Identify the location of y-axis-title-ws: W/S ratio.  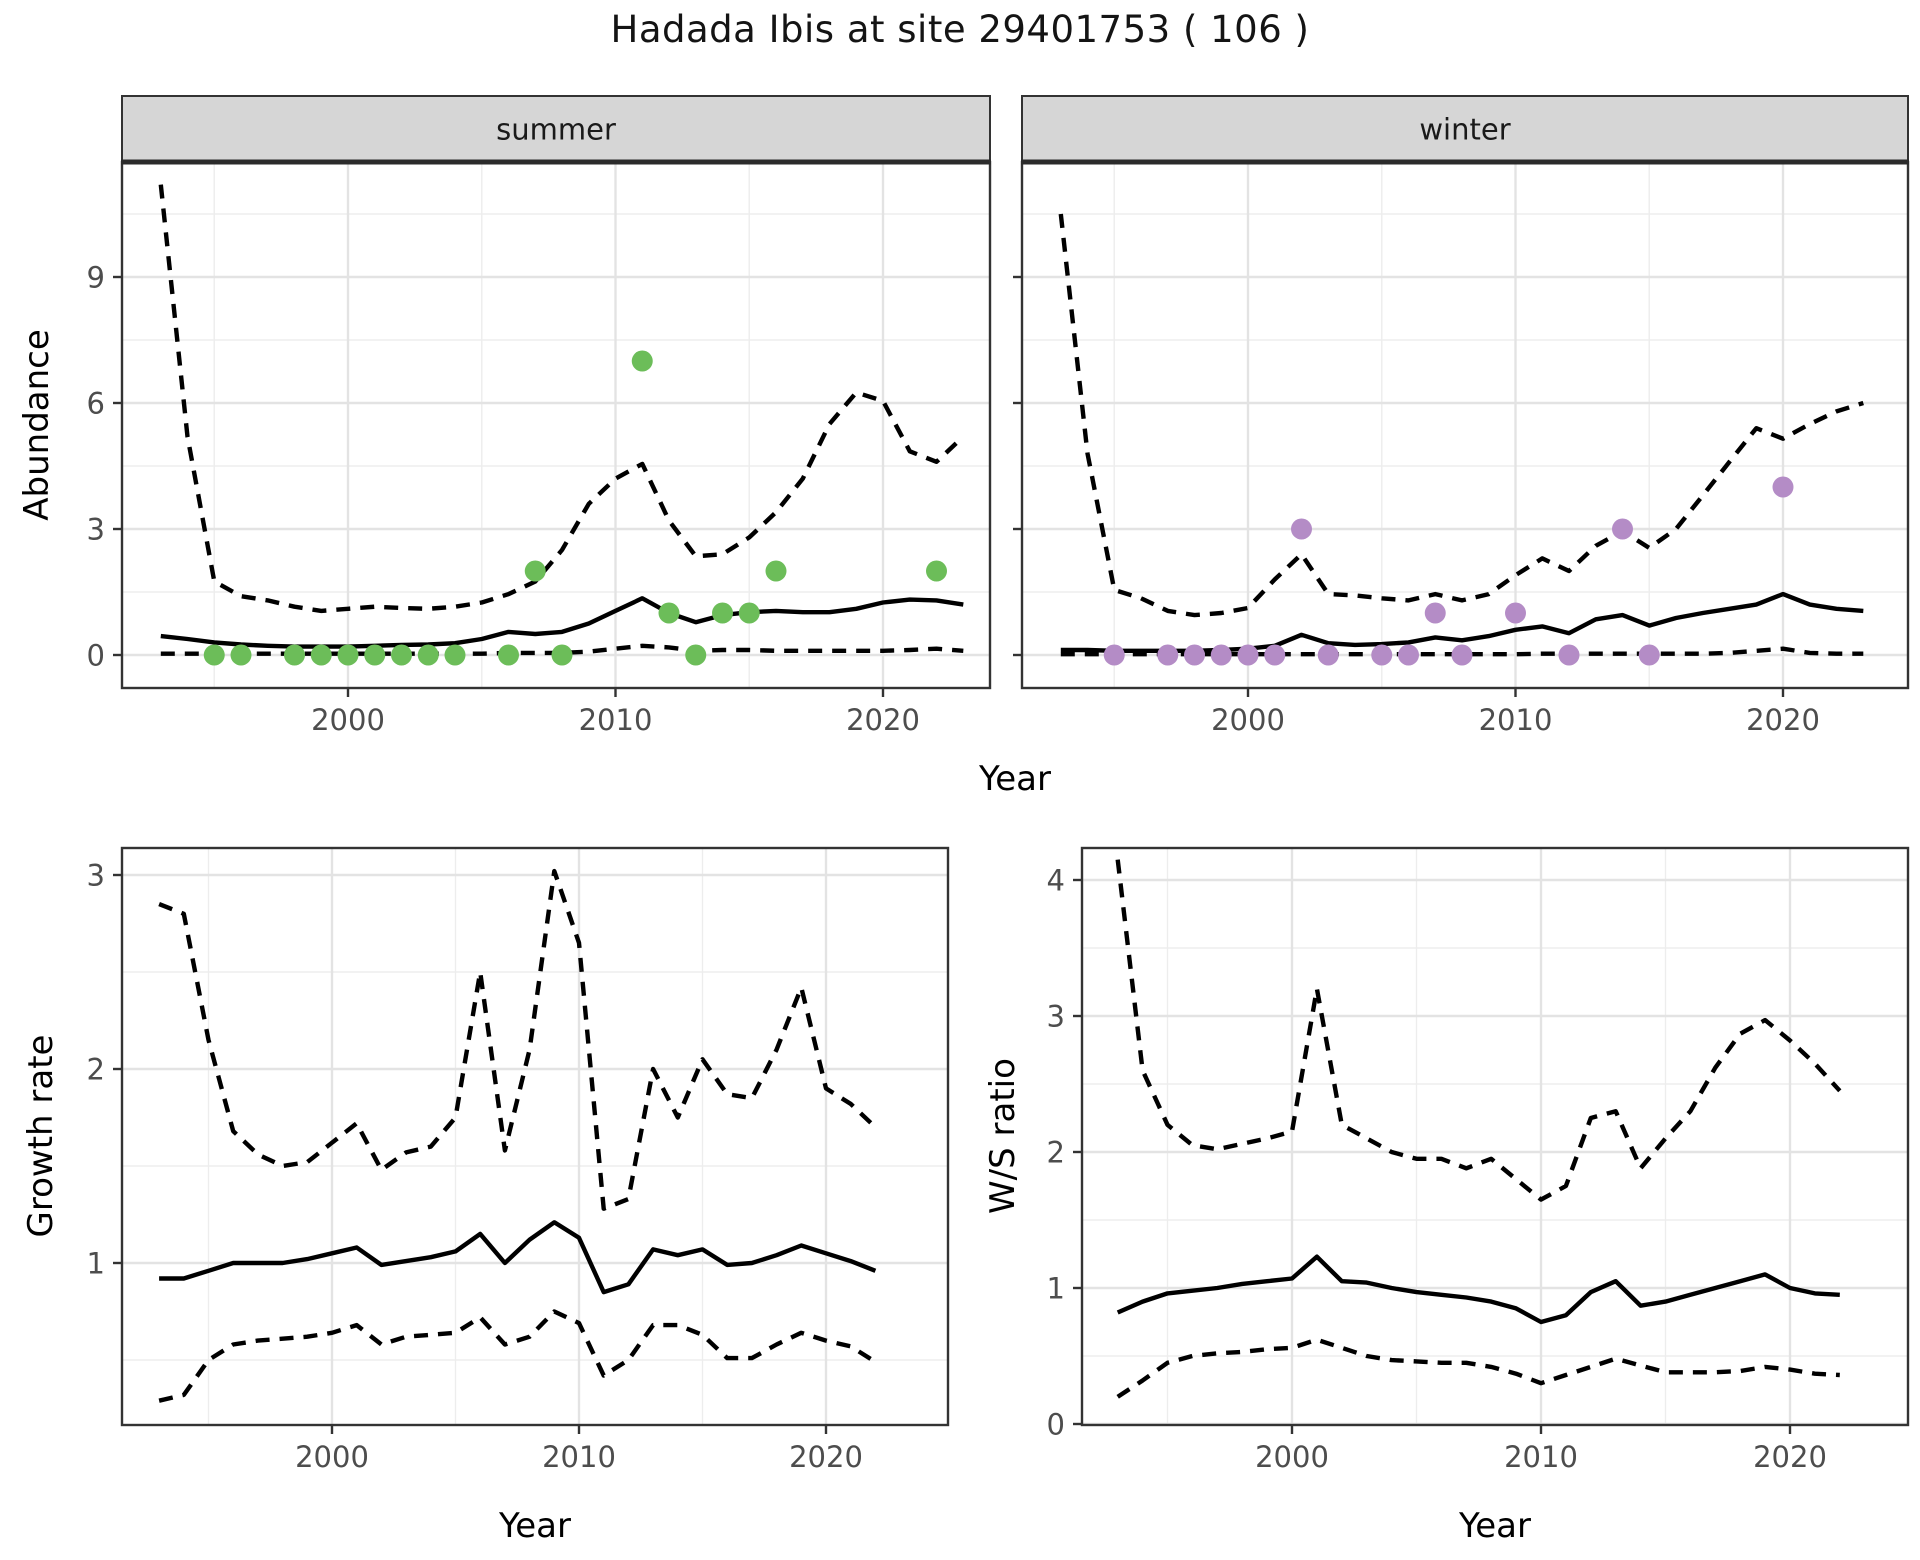
(1003, 1136).